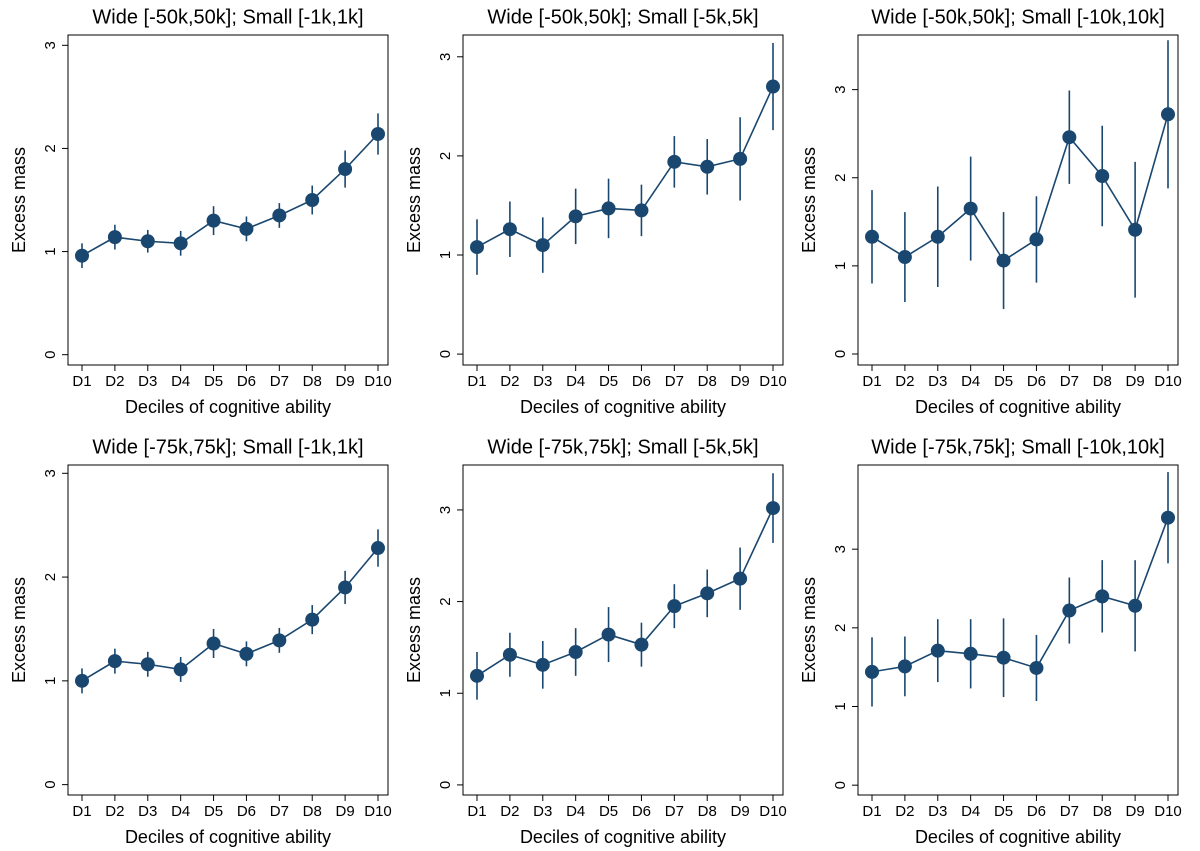  Describe the element at coordinates (1017, 17) in the screenshot. I see `panel-title: Wide [-50k,50k]; Small [-10k,10k]` at that location.